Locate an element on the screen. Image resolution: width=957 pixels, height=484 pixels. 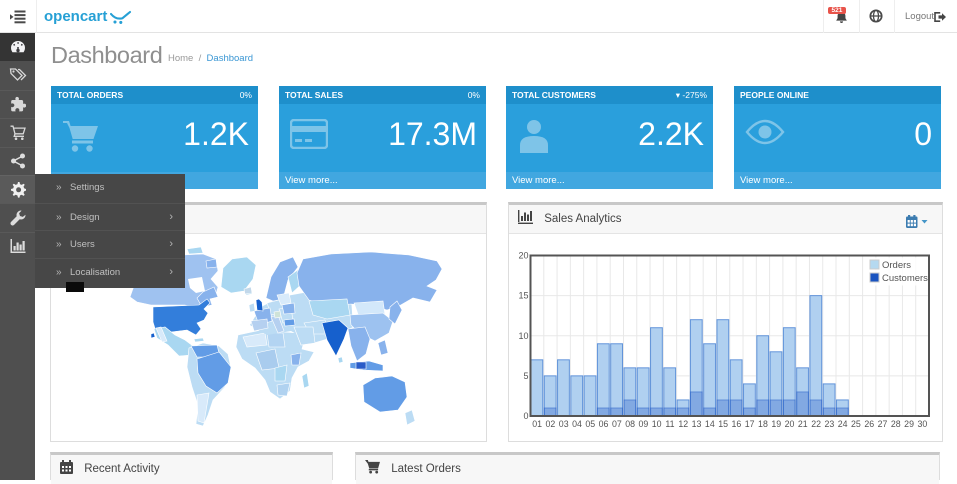
svg-text: 12 is located at coordinates (683, 424).